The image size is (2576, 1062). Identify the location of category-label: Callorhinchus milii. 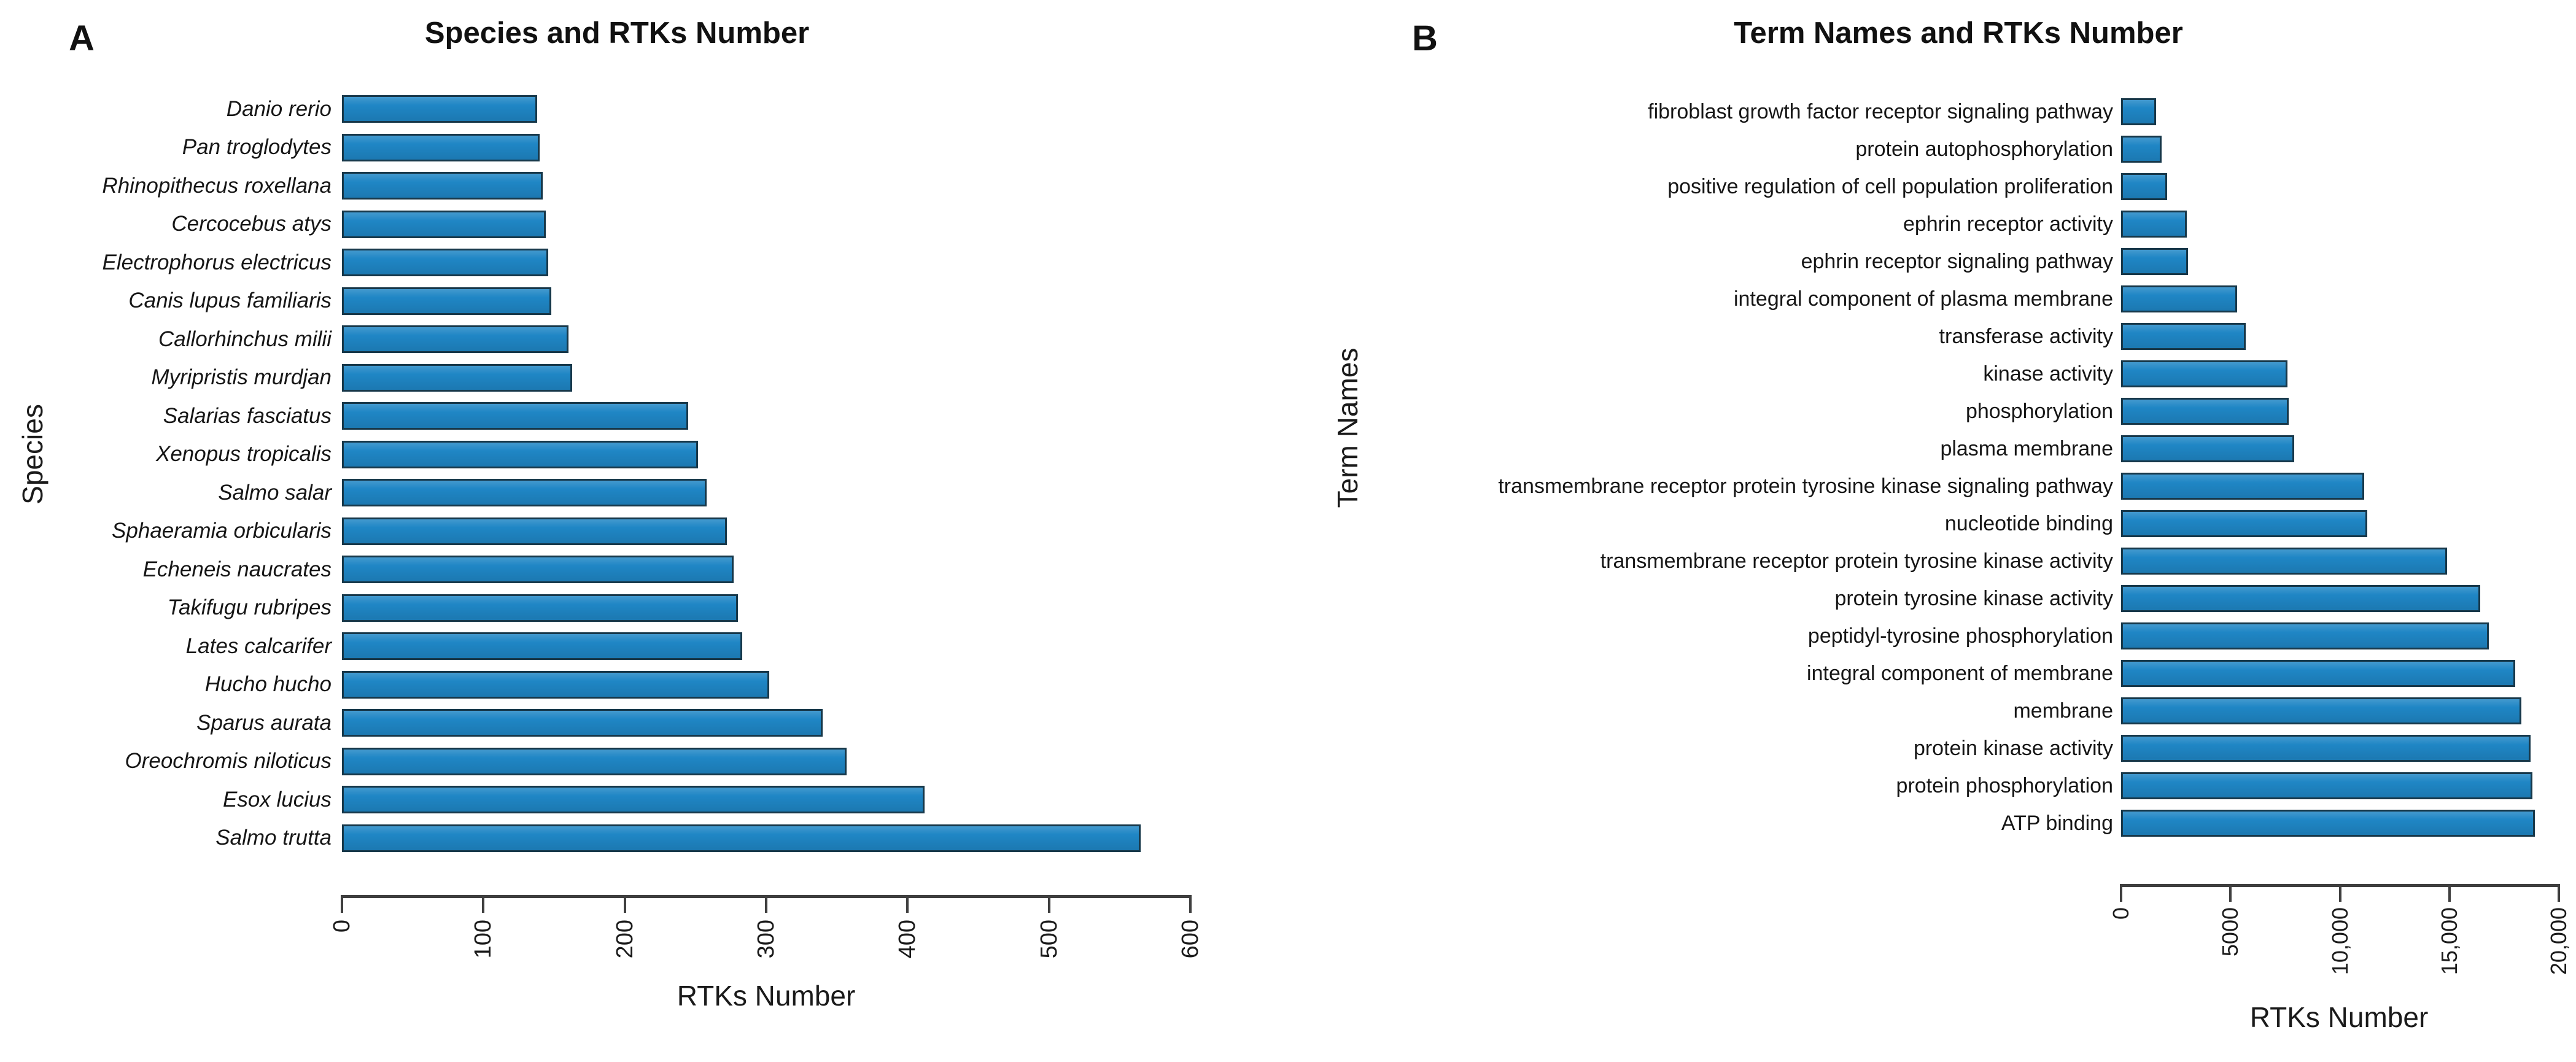
(245, 339).